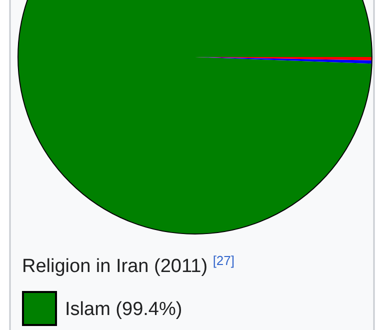 This screenshot has width=382, height=330. What do you see at coordinates (123, 309) in the screenshot?
I see `legend-label: Islam (99.4%)` at bounding box center [123, 309].